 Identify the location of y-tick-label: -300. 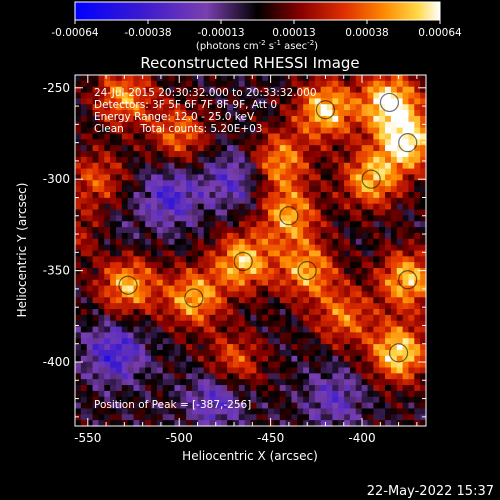
(56, 179).